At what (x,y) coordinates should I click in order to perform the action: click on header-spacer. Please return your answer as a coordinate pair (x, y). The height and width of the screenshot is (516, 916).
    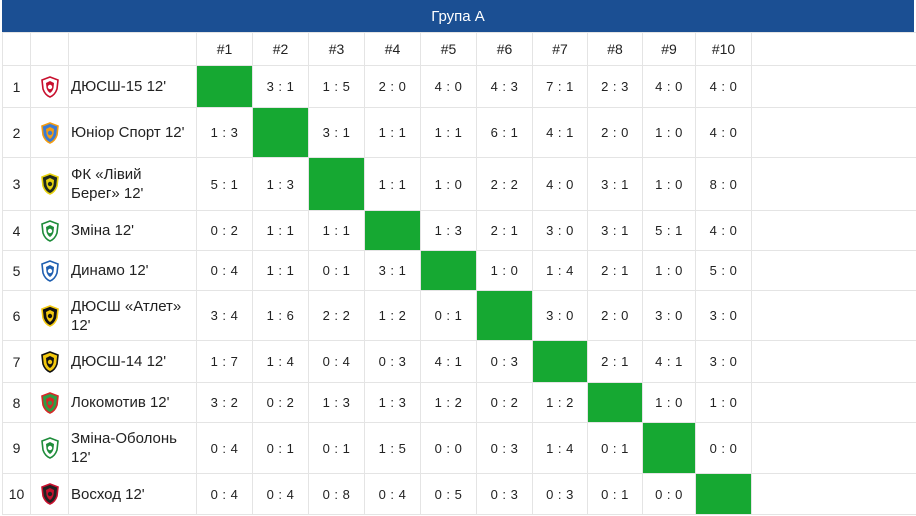
    Looking at the image, I should click on (833, 49).